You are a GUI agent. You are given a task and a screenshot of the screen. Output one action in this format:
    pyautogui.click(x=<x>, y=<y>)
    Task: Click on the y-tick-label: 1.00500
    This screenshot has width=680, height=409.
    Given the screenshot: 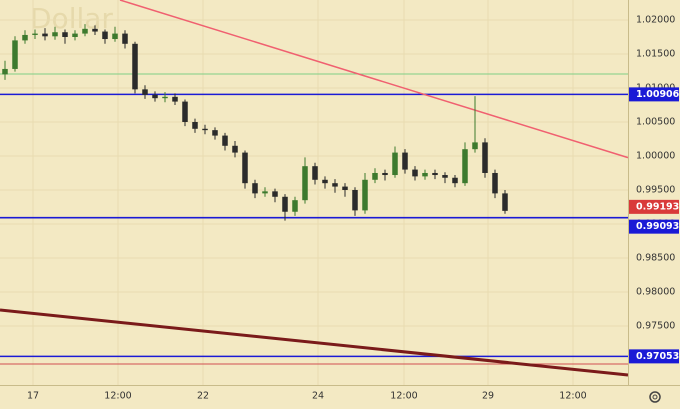 What is the action you would take?
    pyautogui.click(x=655, y=121)
    